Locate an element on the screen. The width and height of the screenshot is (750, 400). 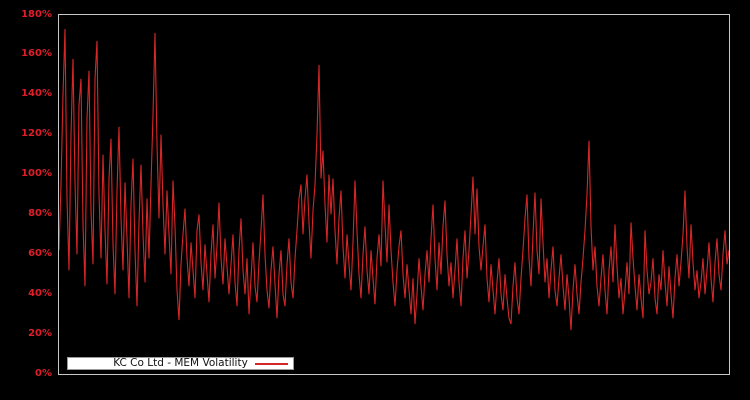
legend: KC Co Ltd - MEM Volatility is located at coordinates (180, 363).